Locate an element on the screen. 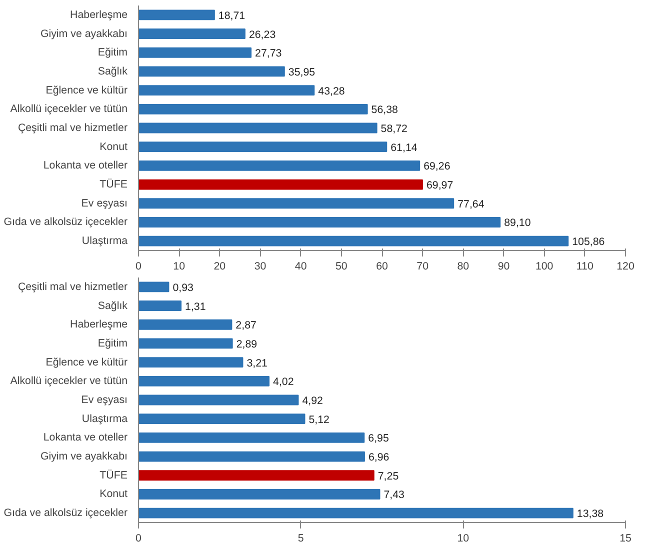  data-label: 2,87 is located at coordinates (246, 326).